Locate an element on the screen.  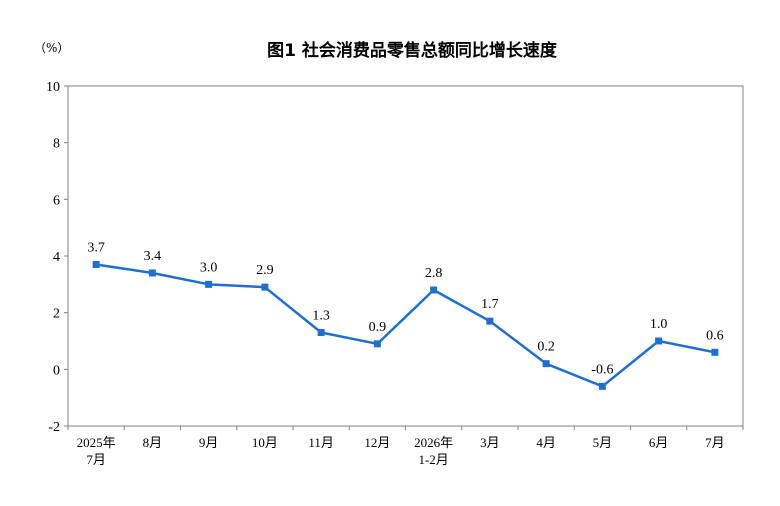
y-axis: -2 0 2 4 6 8 10 is located at coordinates (57, 257).